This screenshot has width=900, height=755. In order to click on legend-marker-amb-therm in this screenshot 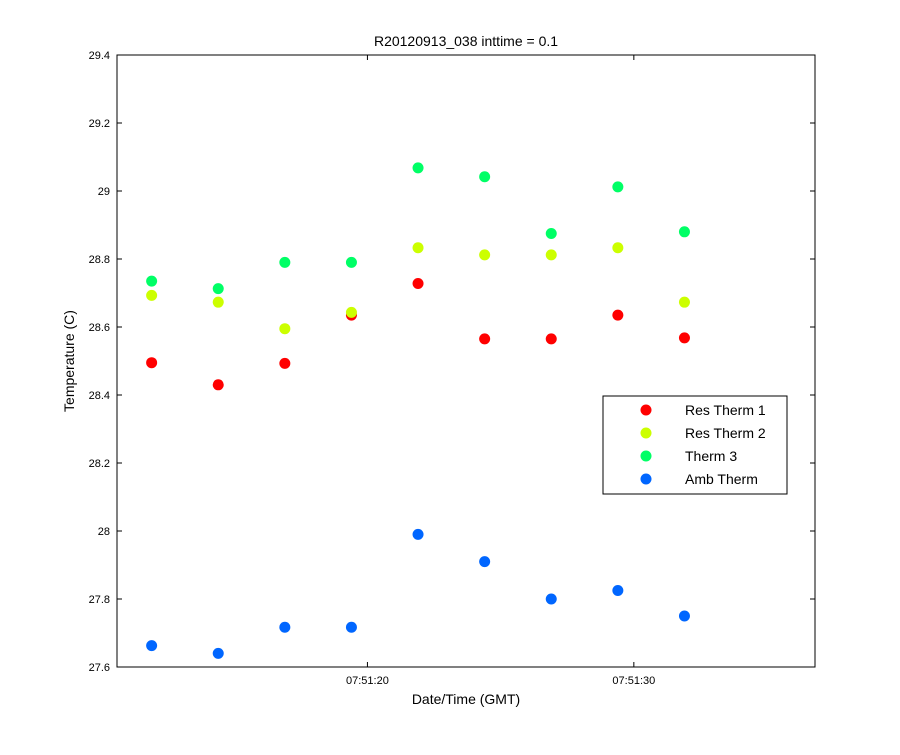, I will do `click(646, 479)`.